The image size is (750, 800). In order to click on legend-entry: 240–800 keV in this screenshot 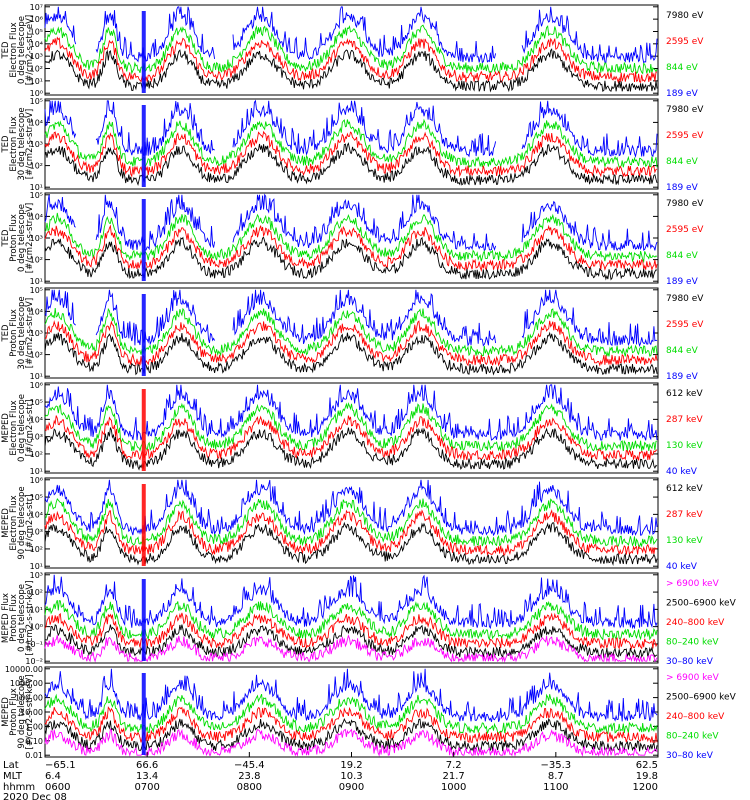, I will do `click(695, 717)`.